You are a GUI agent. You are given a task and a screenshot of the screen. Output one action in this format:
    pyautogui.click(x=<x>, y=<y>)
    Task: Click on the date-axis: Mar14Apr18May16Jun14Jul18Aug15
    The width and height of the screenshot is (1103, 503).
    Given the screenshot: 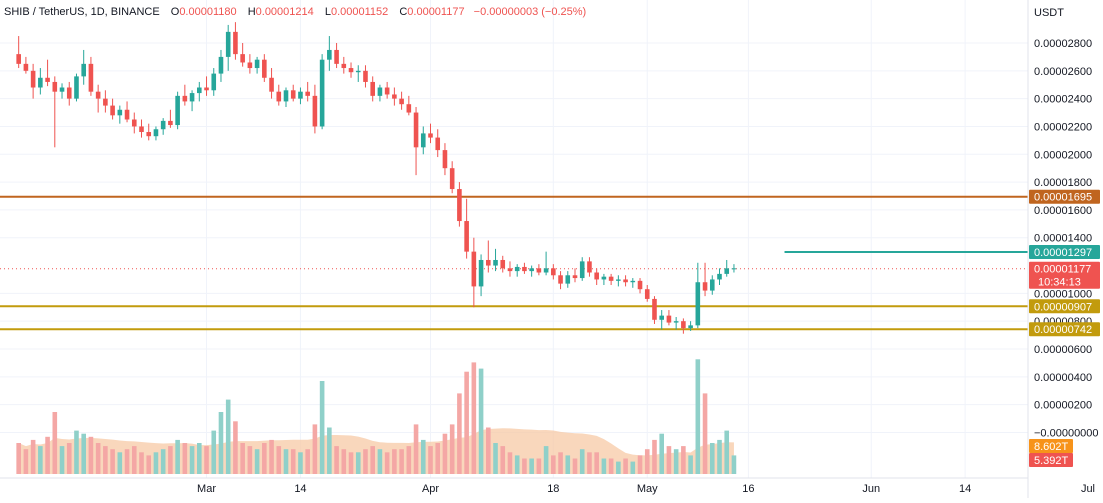 What is the action you would take?
    pyautogui.click(x=650, y=489)
    